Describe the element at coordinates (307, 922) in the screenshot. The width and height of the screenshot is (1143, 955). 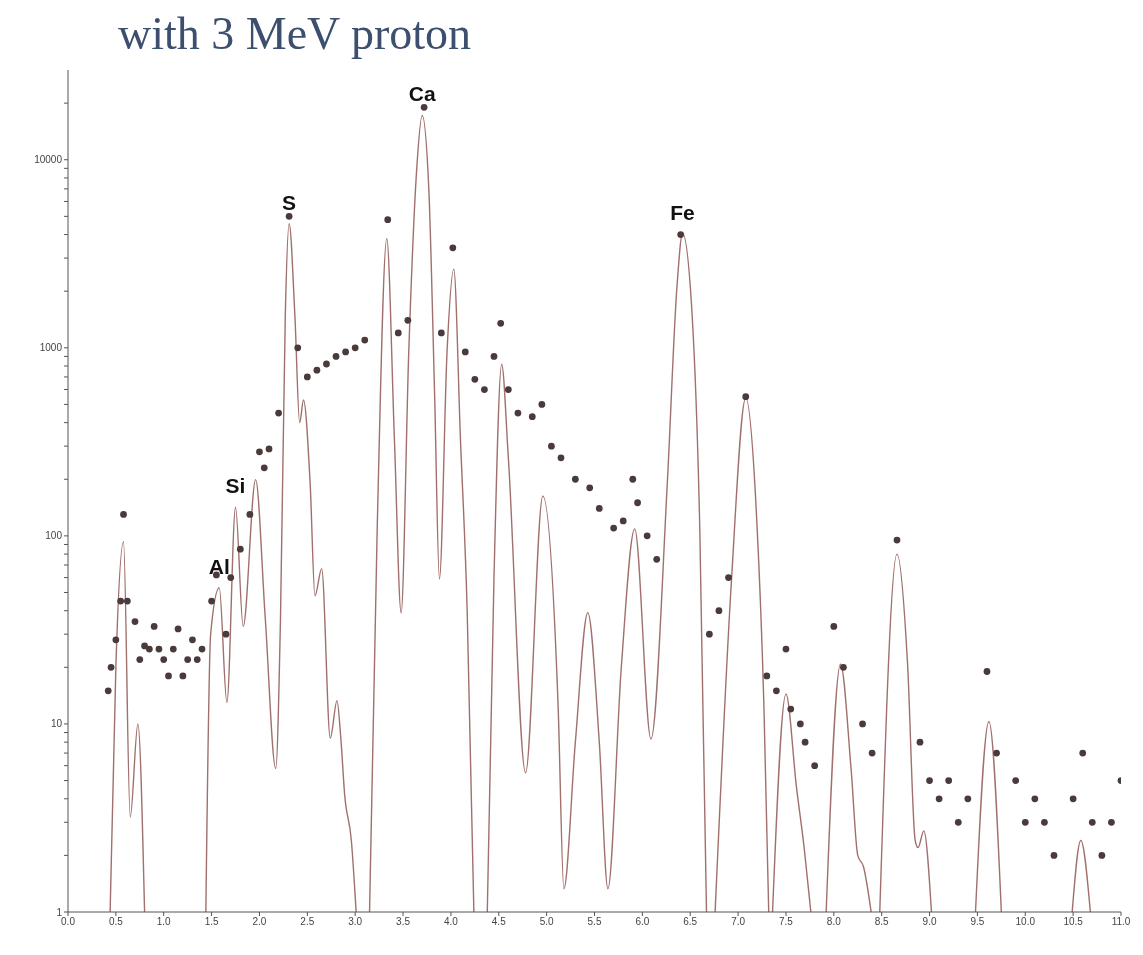
I see `x-tick-label: 2.5` at that location.